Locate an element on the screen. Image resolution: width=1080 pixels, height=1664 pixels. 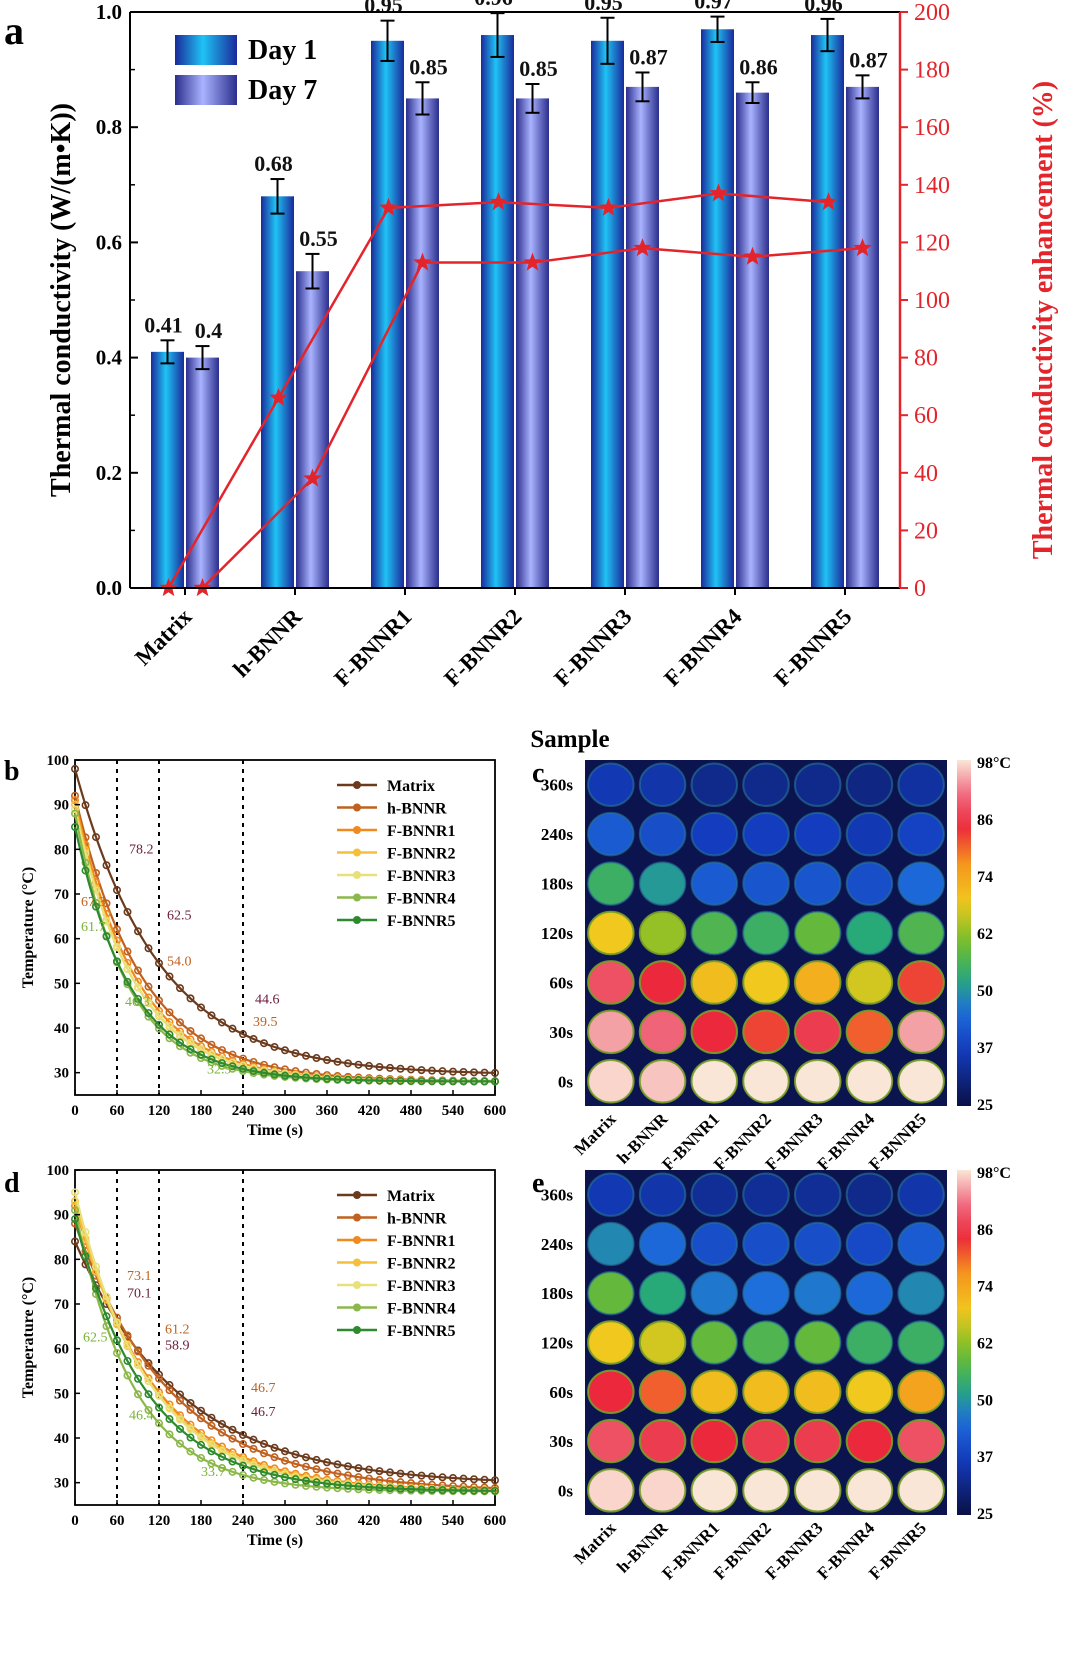
row-label: 60s is located at coordinates (561, 982).